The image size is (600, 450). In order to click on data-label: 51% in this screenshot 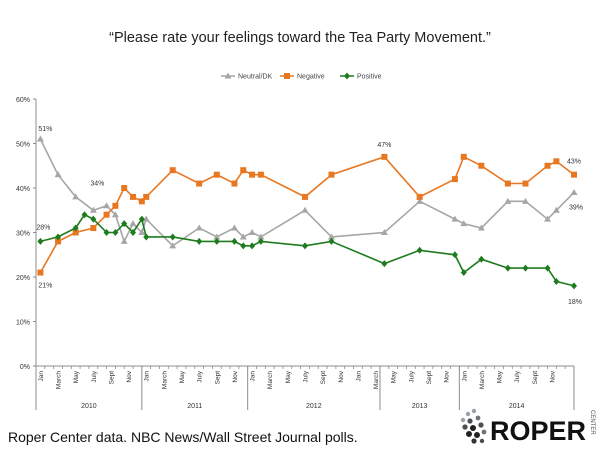, I will do `click(45, 129)`.